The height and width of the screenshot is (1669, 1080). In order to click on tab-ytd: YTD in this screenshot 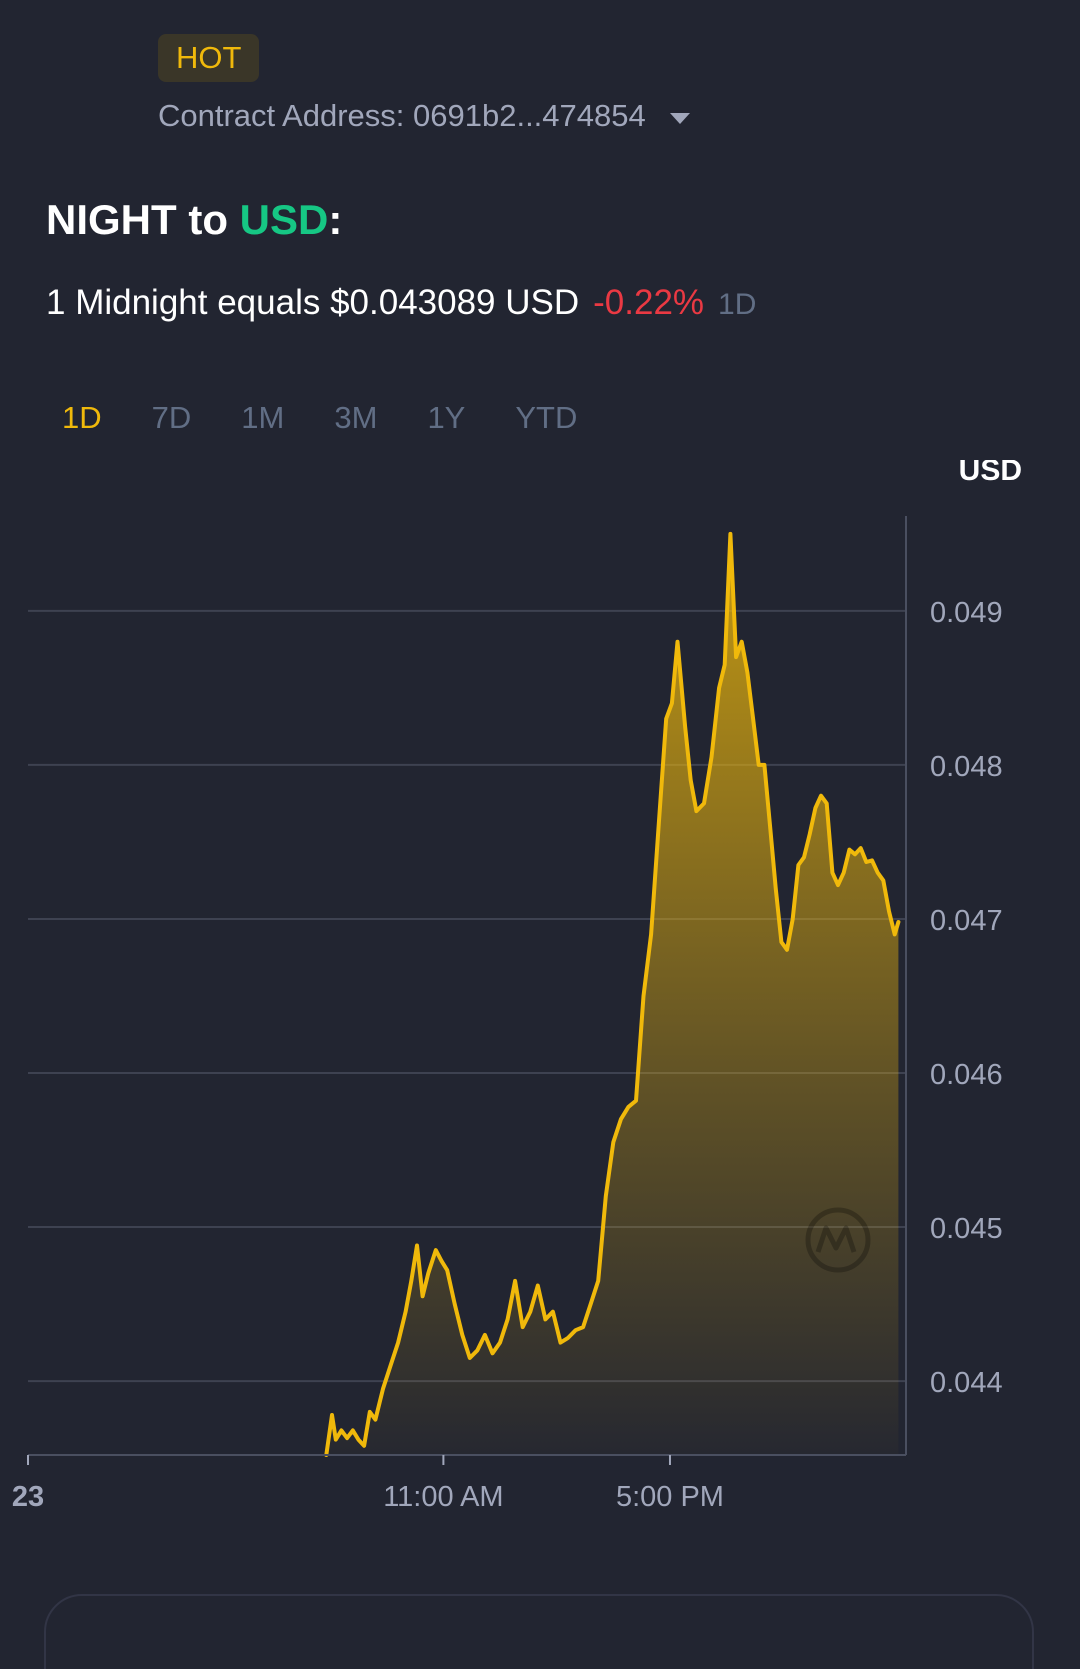, I will do `click(546, 417)`.